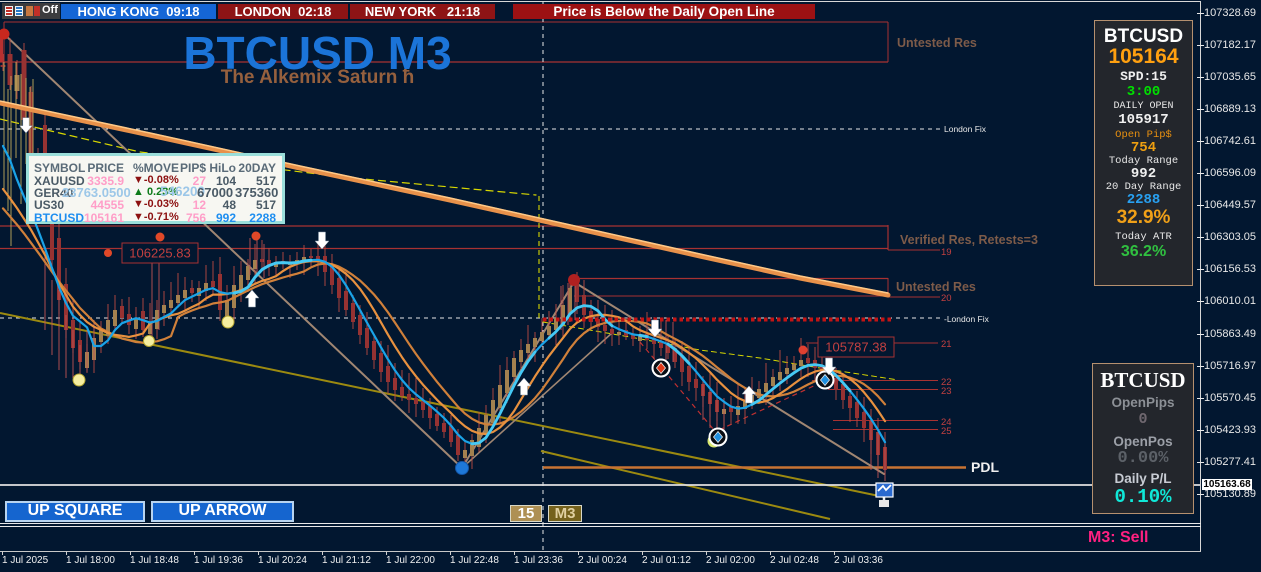 This screenshot has width=1261, height=572. Describe the element at coordinates (985, 467) in the screenshot. I see `svg-text: PDL` at that location.